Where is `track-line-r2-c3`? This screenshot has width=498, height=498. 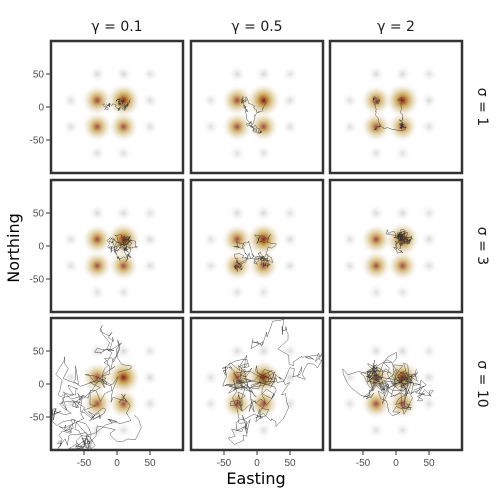 track-line-r2-c3 is located at coordinates (399, 241).